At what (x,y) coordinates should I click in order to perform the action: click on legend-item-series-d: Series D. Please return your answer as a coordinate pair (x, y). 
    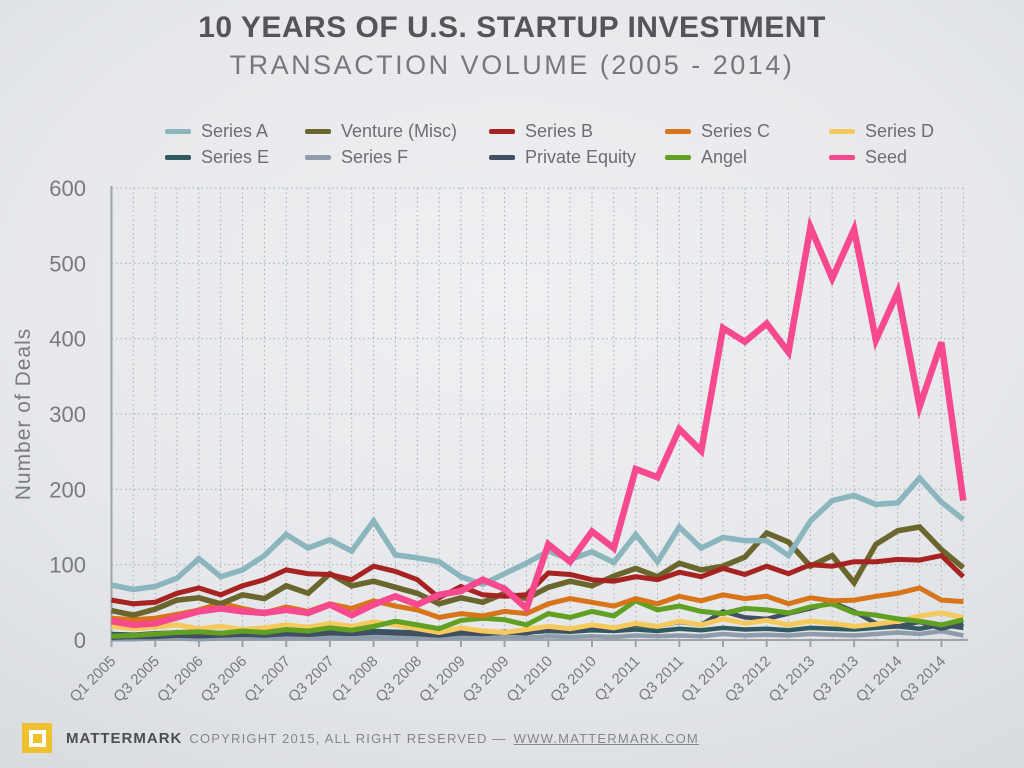
    Looking at the image, I should click on (904, 131).